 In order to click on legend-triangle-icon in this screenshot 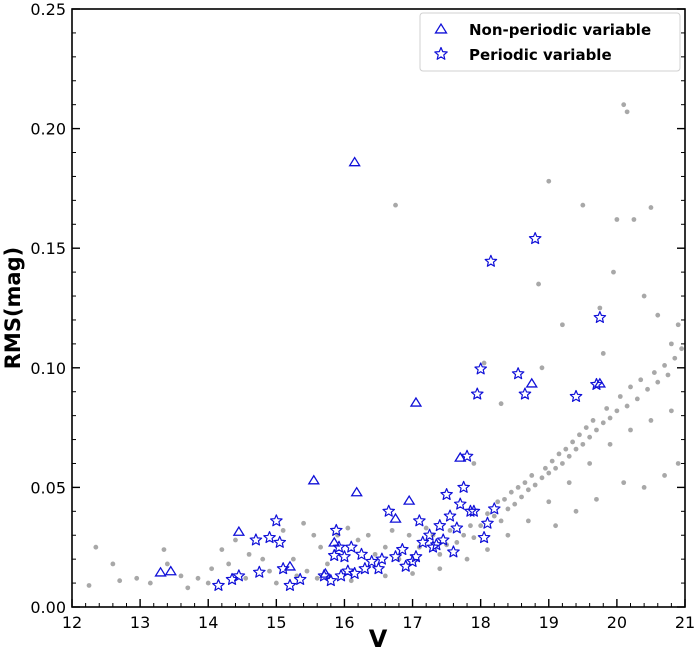, I will do `click(441, 28)`.